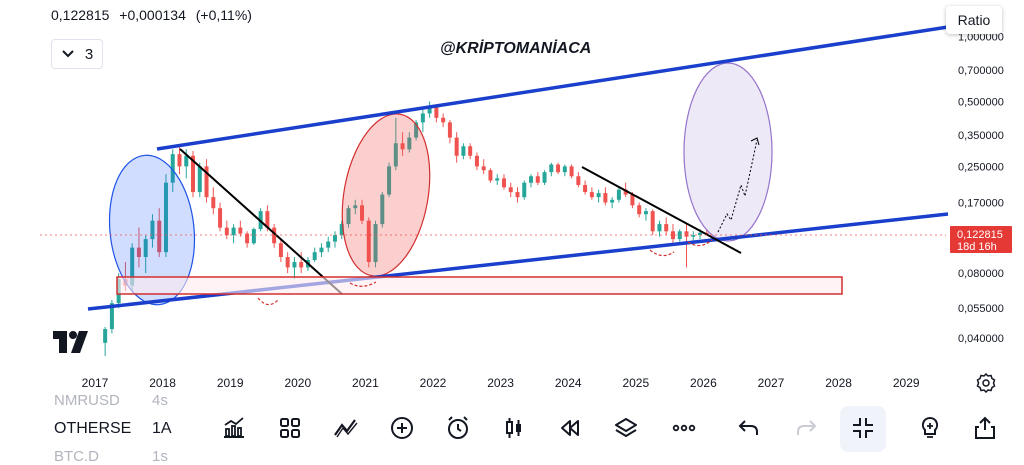 This screenshot has height=465, width=1024. What do you see at coordinates (981, 274) in the screenshot?
I see `price-axis-label: 0,080000` at bounding box center [981, 274].